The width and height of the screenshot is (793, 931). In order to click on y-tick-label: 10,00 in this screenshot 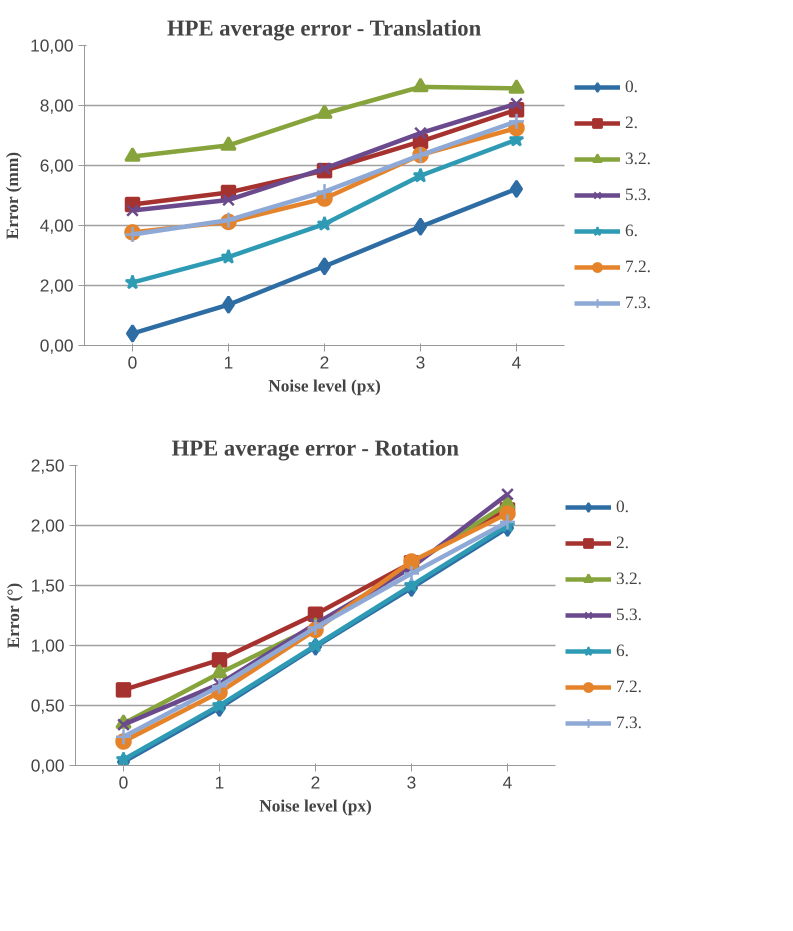, I will do `click(52, 46)`.